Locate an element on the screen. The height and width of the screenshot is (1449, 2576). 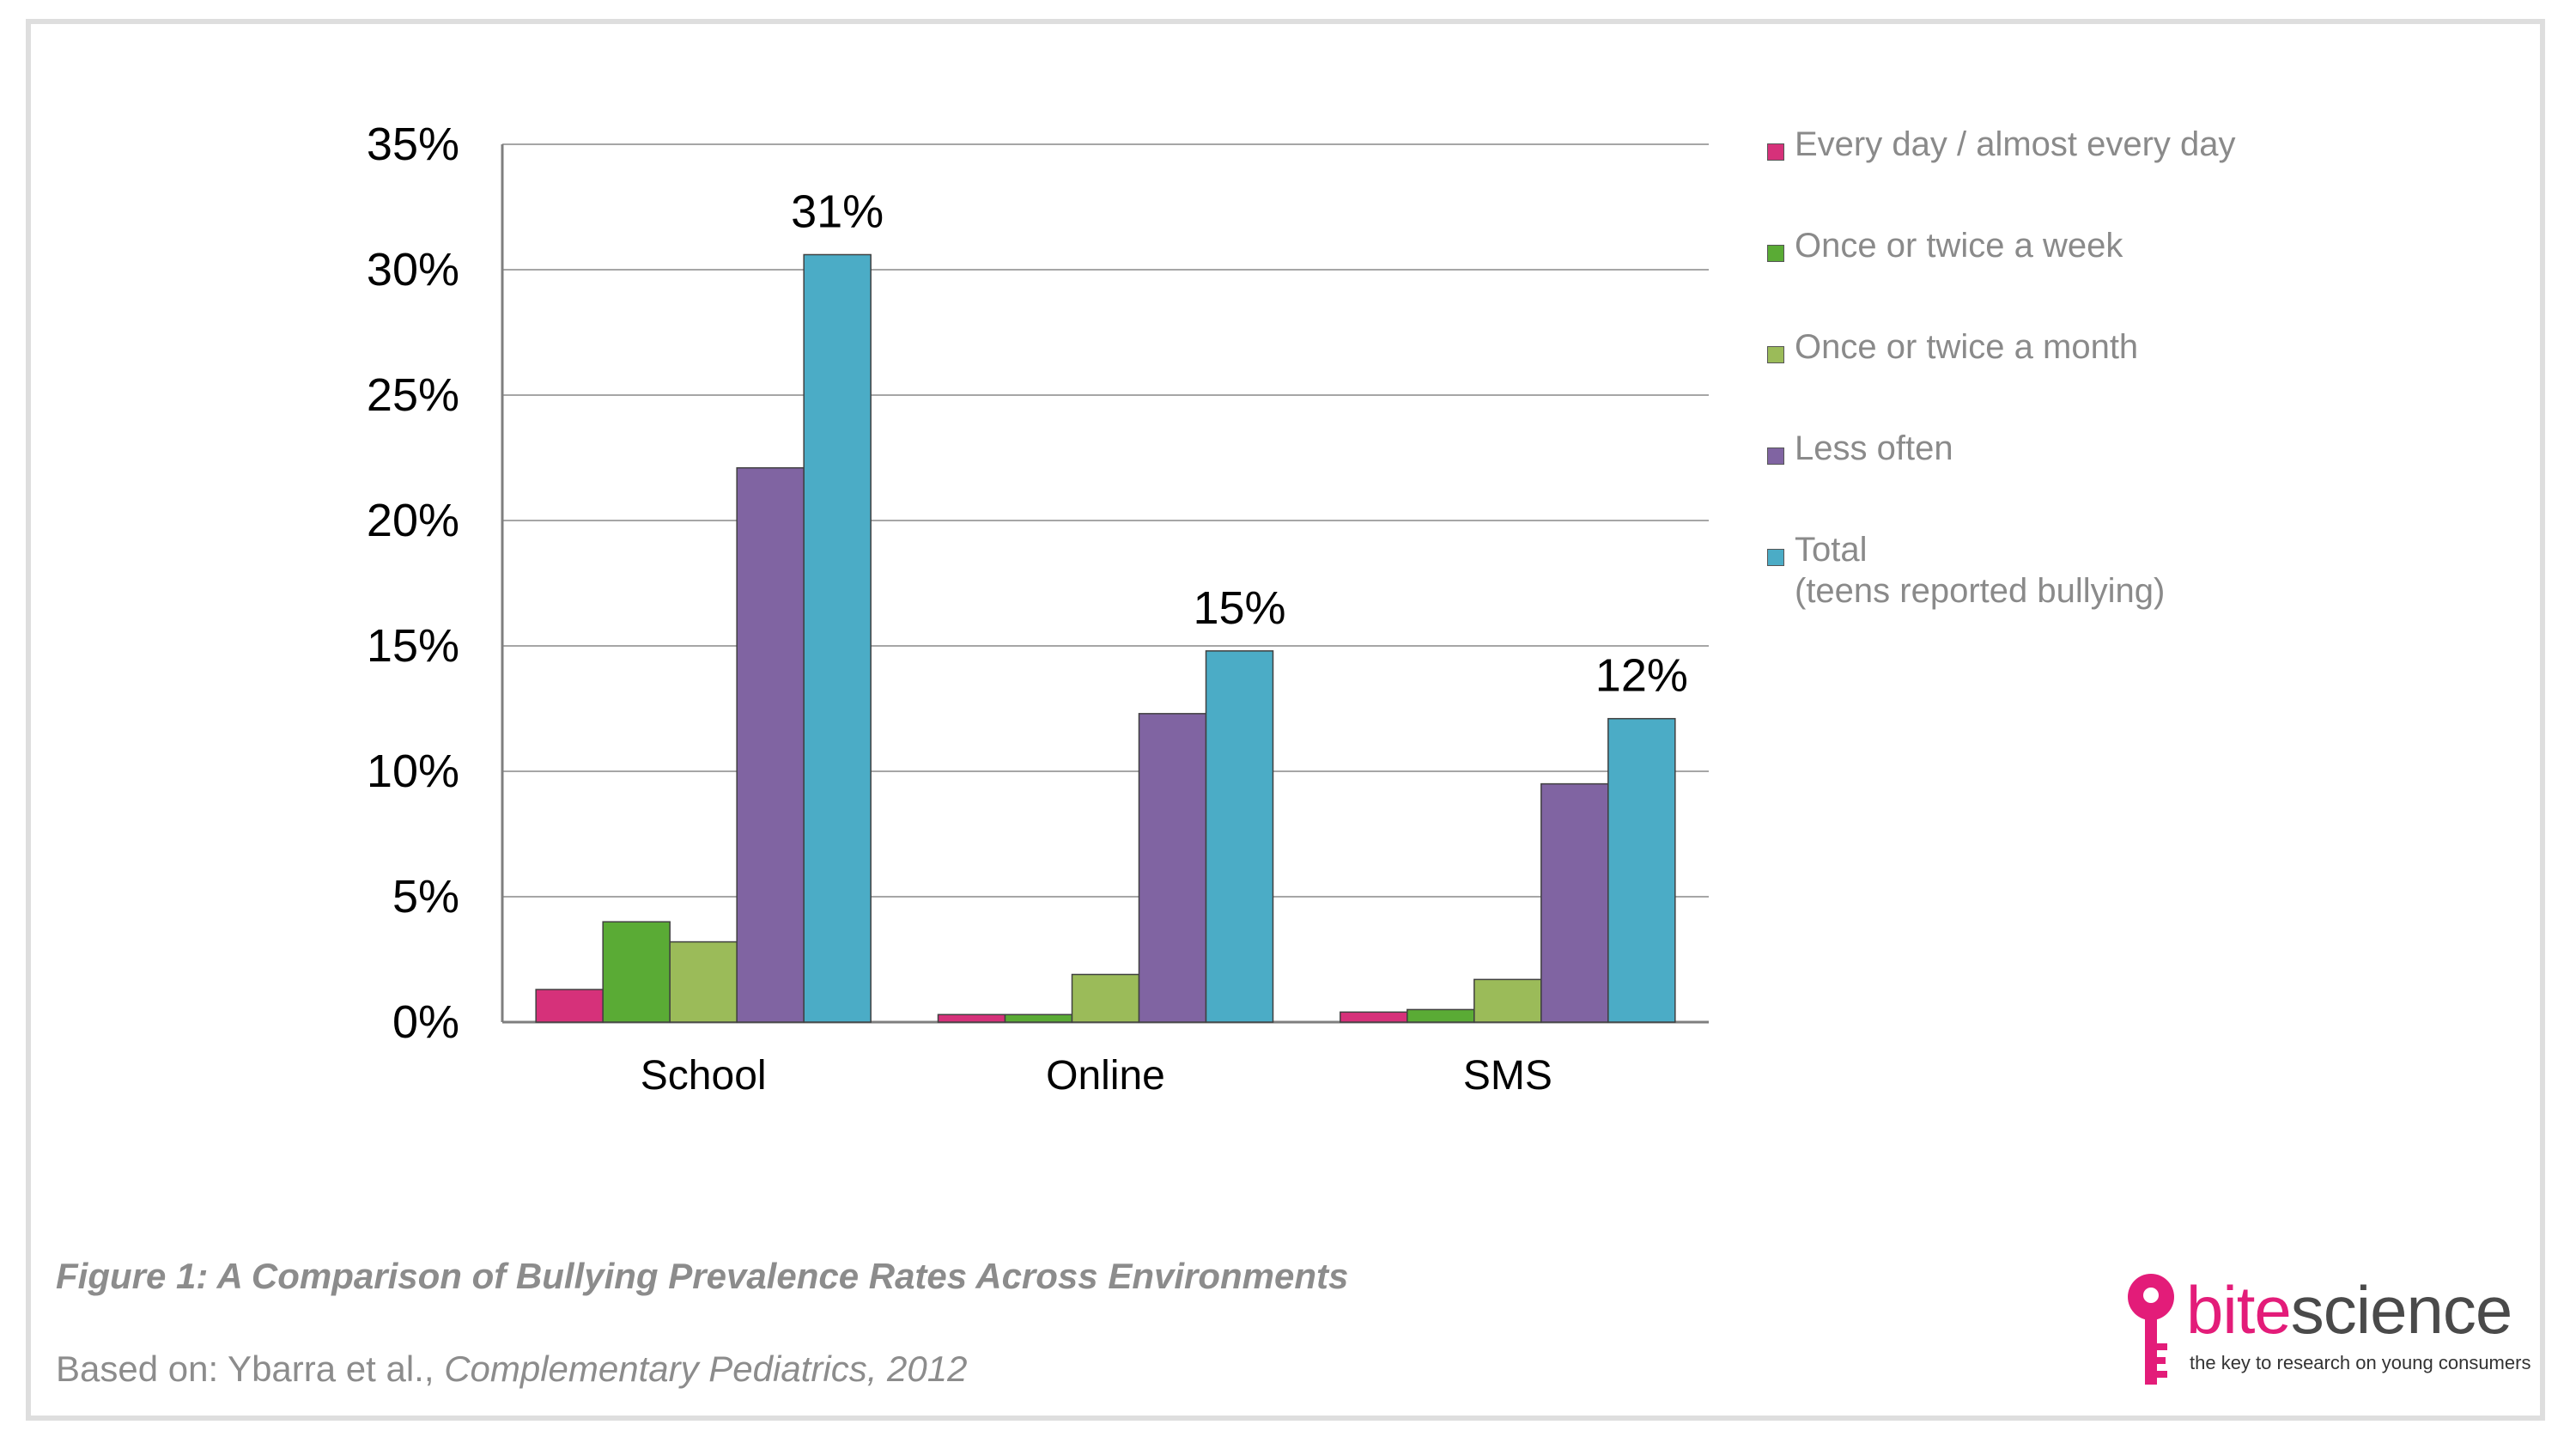
data-label: 31% is located at coordinates (837, 211).